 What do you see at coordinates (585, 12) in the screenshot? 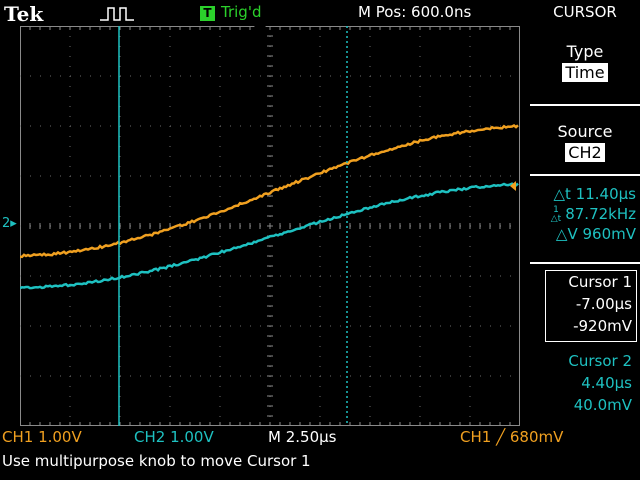
I see `menu-title: CURSOR` at bounding box center [585, 12].